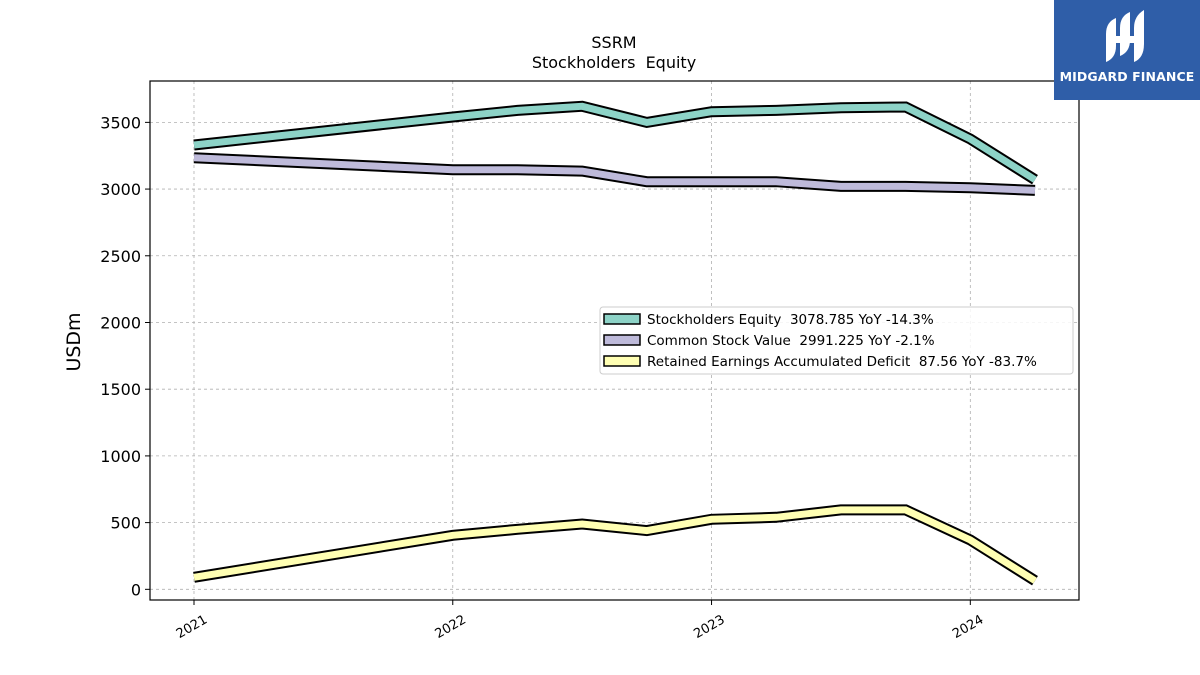  Describe the element at coordinates (580, 621) in the screenshot. I see `x-axis-ticks: 2021 2022 2023 2024` at that location.